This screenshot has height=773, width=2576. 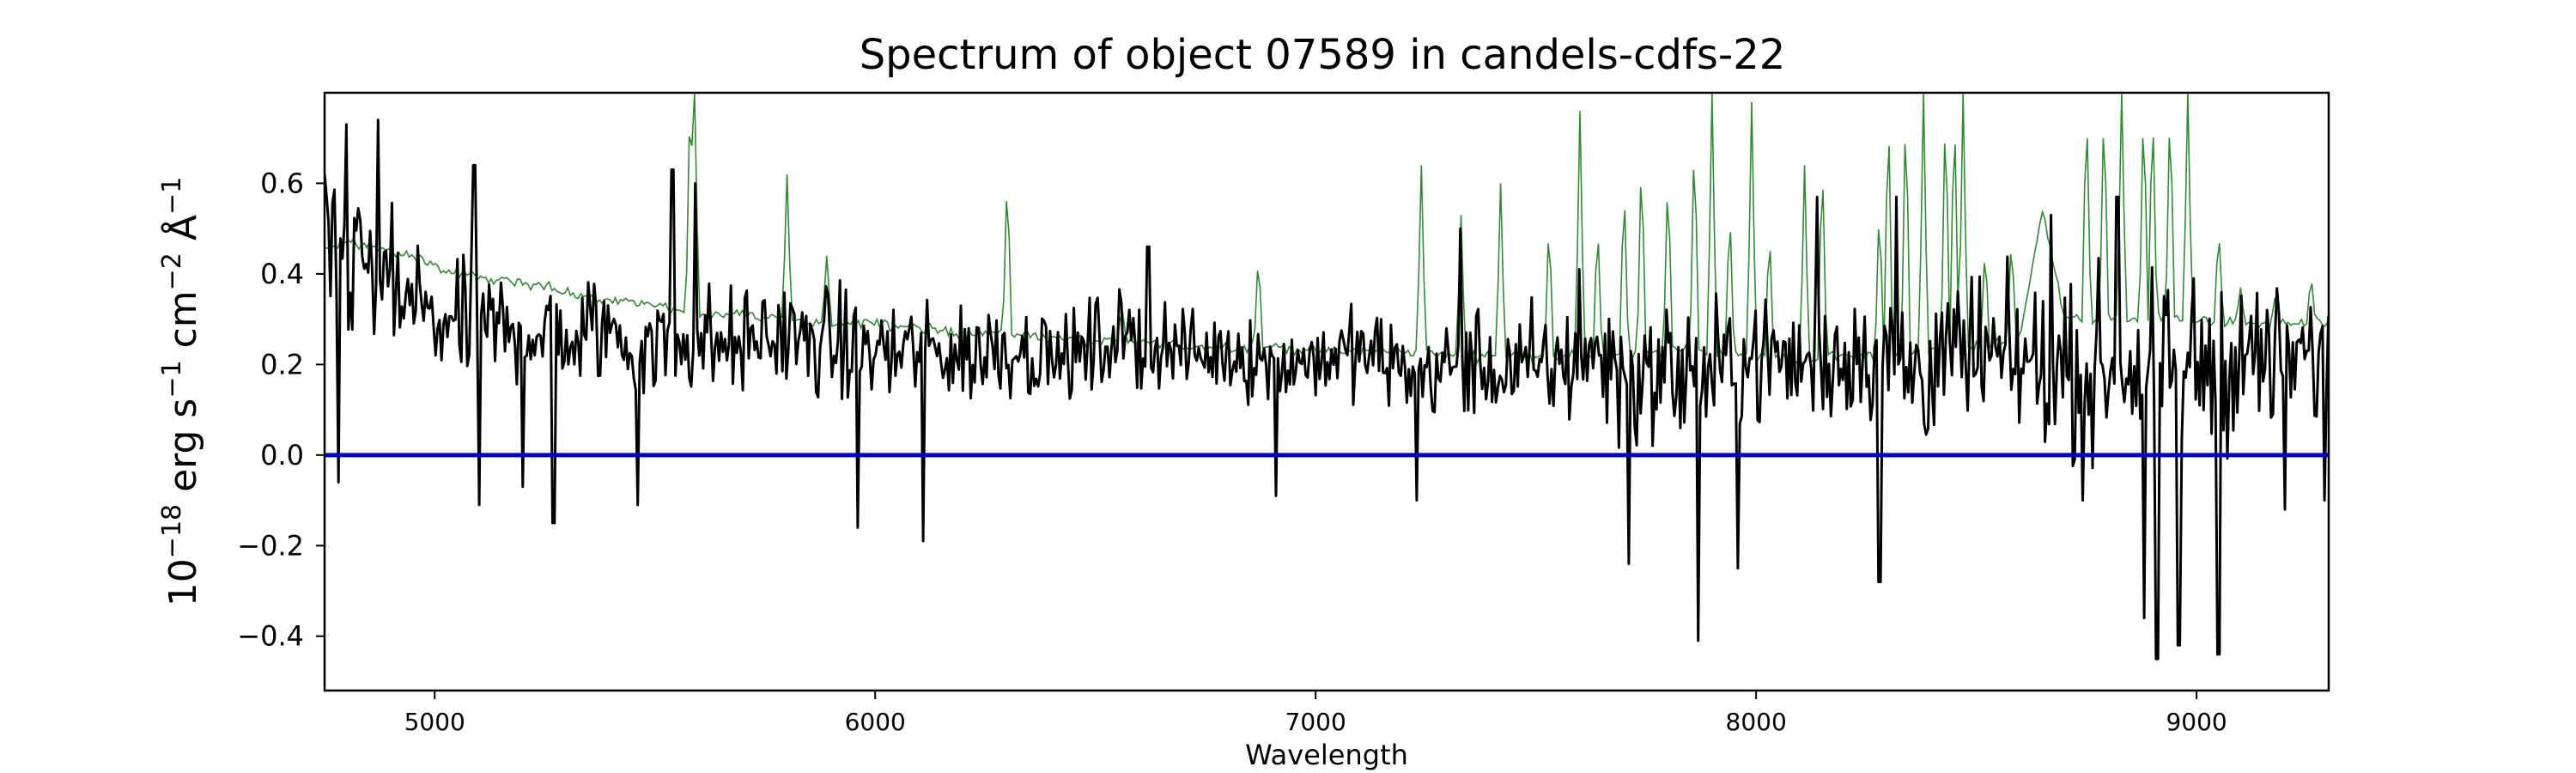 I want to click on y-label-exp-2: −1, so click(x=172, y=379).